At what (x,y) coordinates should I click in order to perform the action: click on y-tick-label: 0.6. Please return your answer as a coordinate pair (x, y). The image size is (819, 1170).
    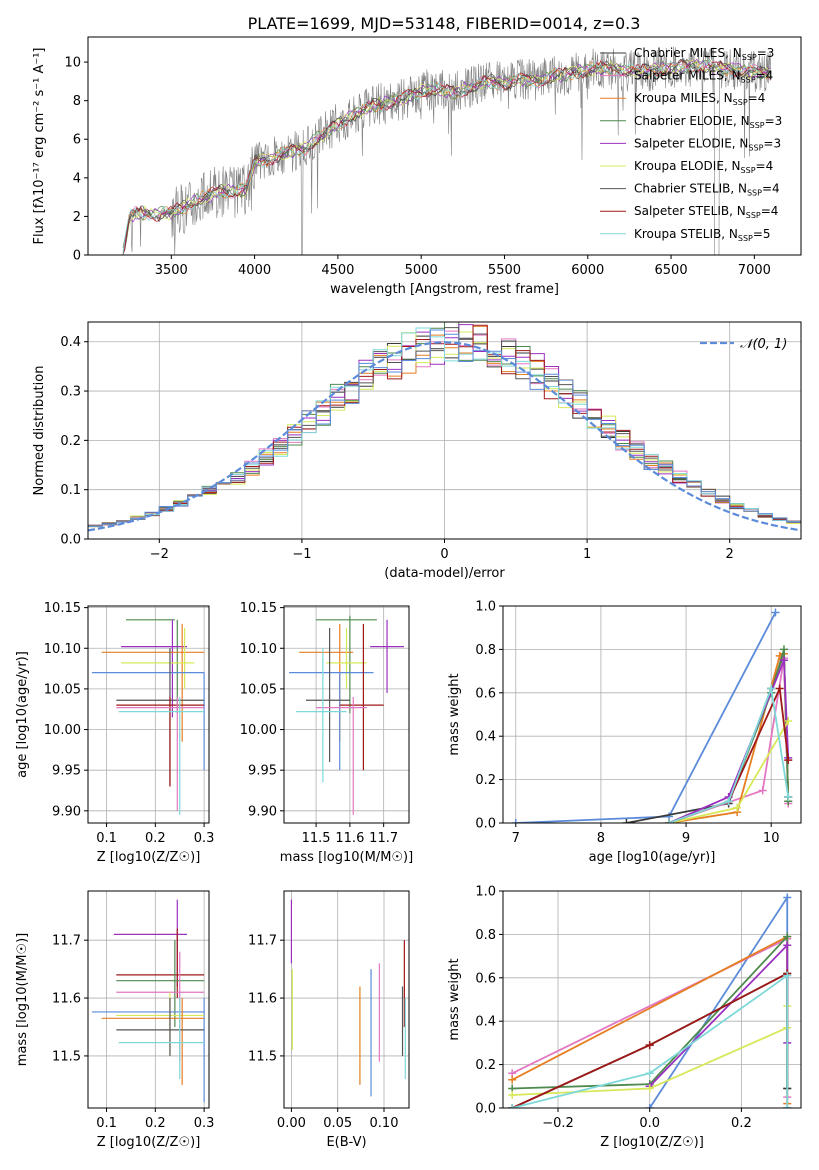
    Looking at the image, I should click on (485, 693).